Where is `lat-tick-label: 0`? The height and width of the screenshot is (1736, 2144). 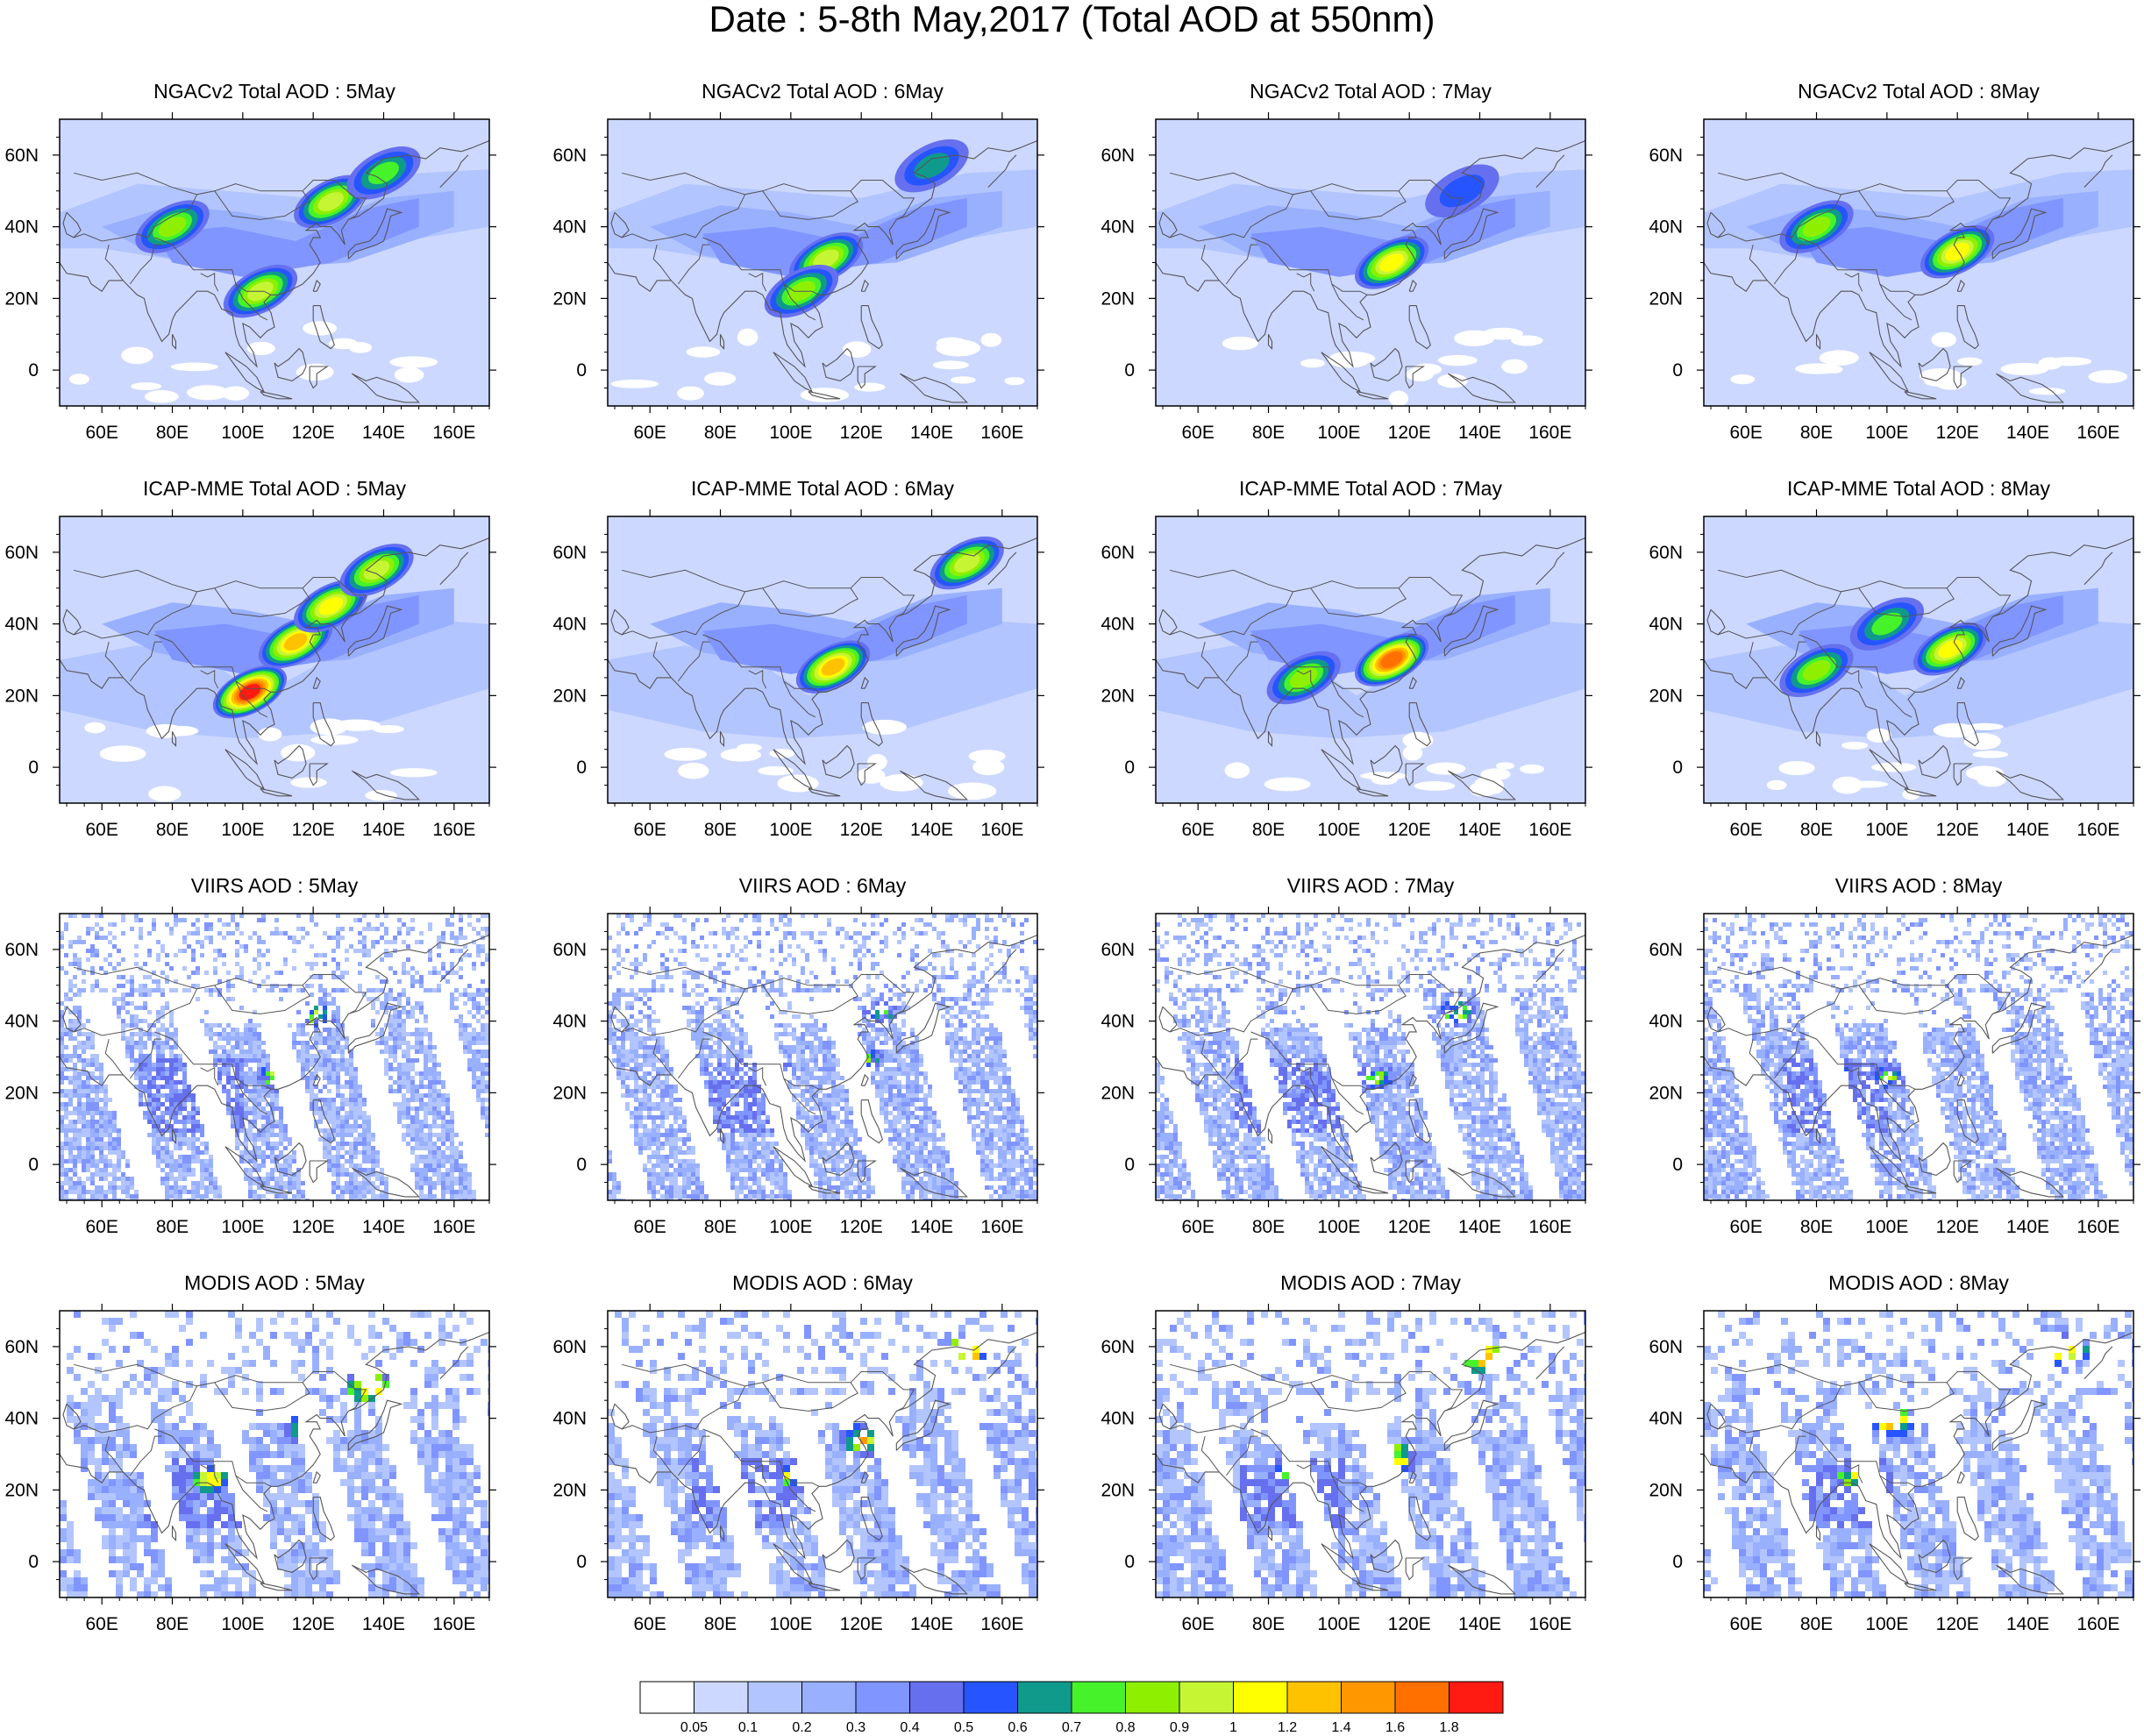 lat-tick-label: 0 is located at coordinates (1677, 370).